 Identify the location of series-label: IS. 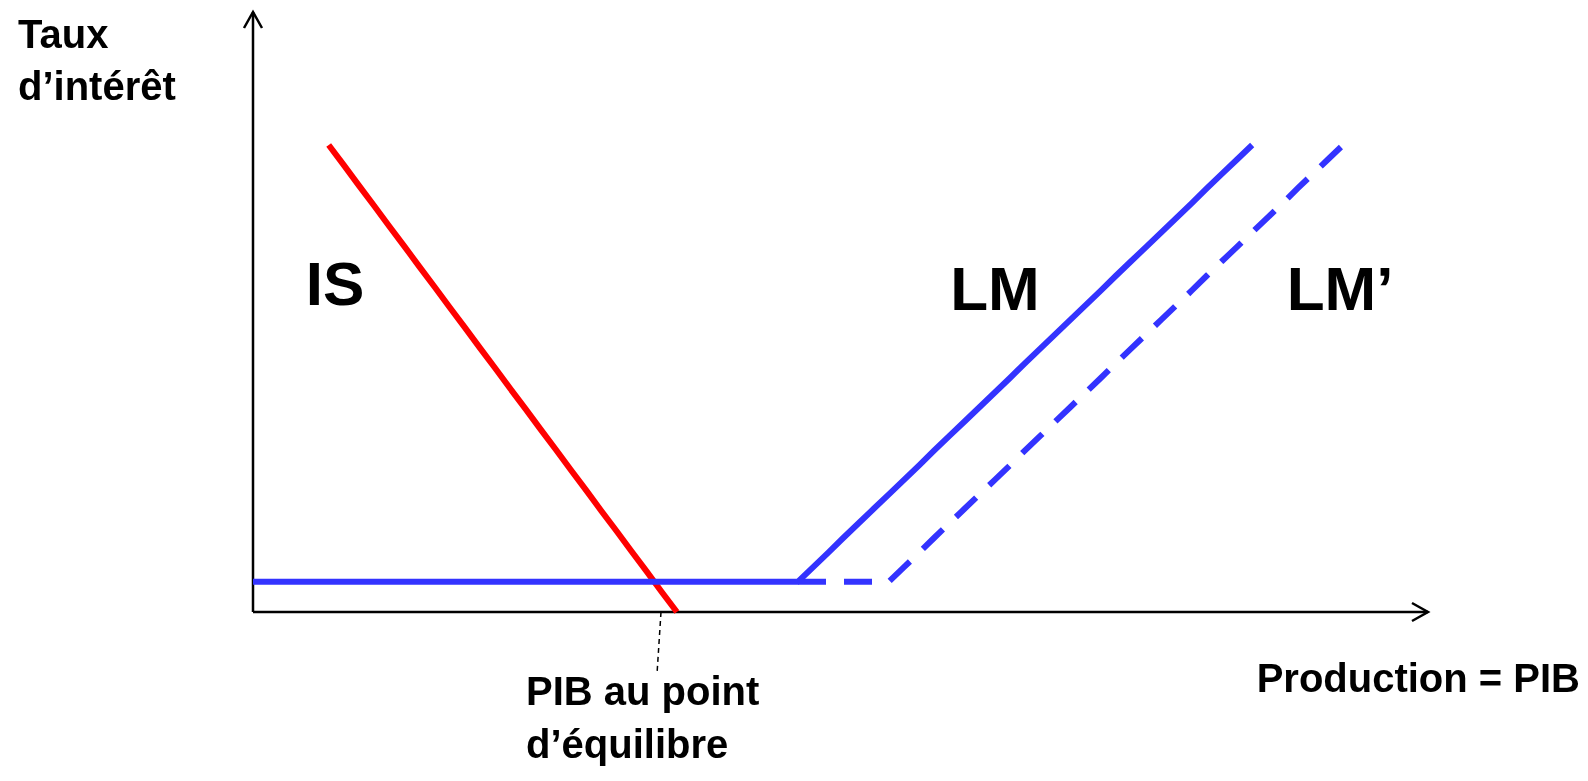
(335, 283).